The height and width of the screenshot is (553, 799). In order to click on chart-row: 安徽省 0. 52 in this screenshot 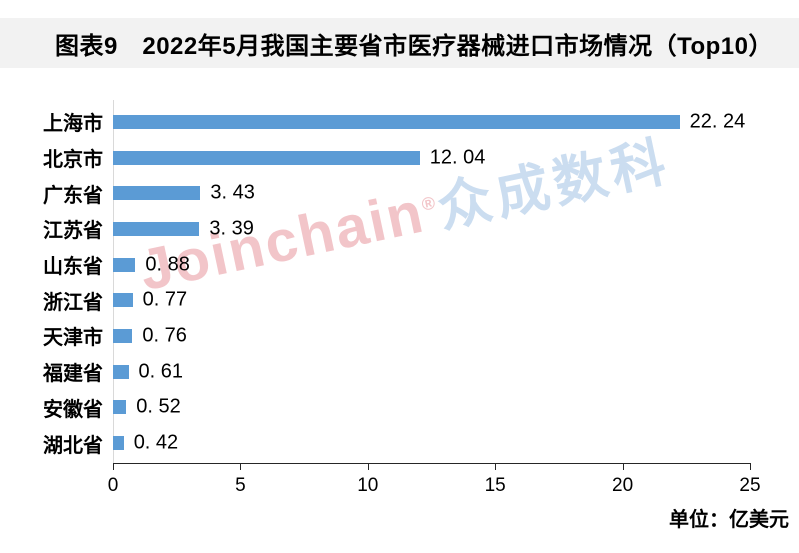, I will do `click(399, 408)`.